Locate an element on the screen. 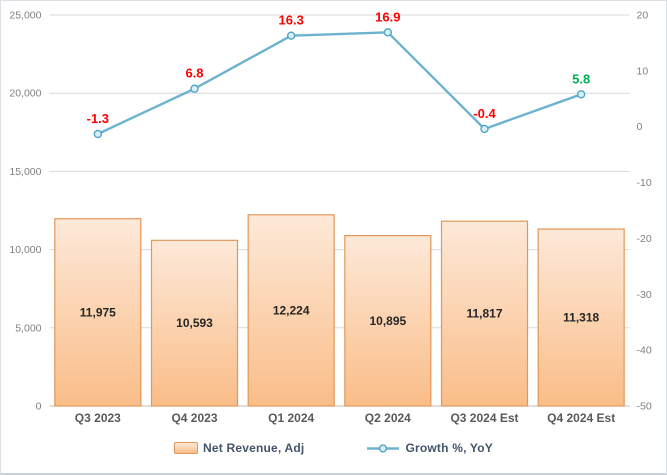  bar-value-label: 11,975 is located at coordinates (98, 312).